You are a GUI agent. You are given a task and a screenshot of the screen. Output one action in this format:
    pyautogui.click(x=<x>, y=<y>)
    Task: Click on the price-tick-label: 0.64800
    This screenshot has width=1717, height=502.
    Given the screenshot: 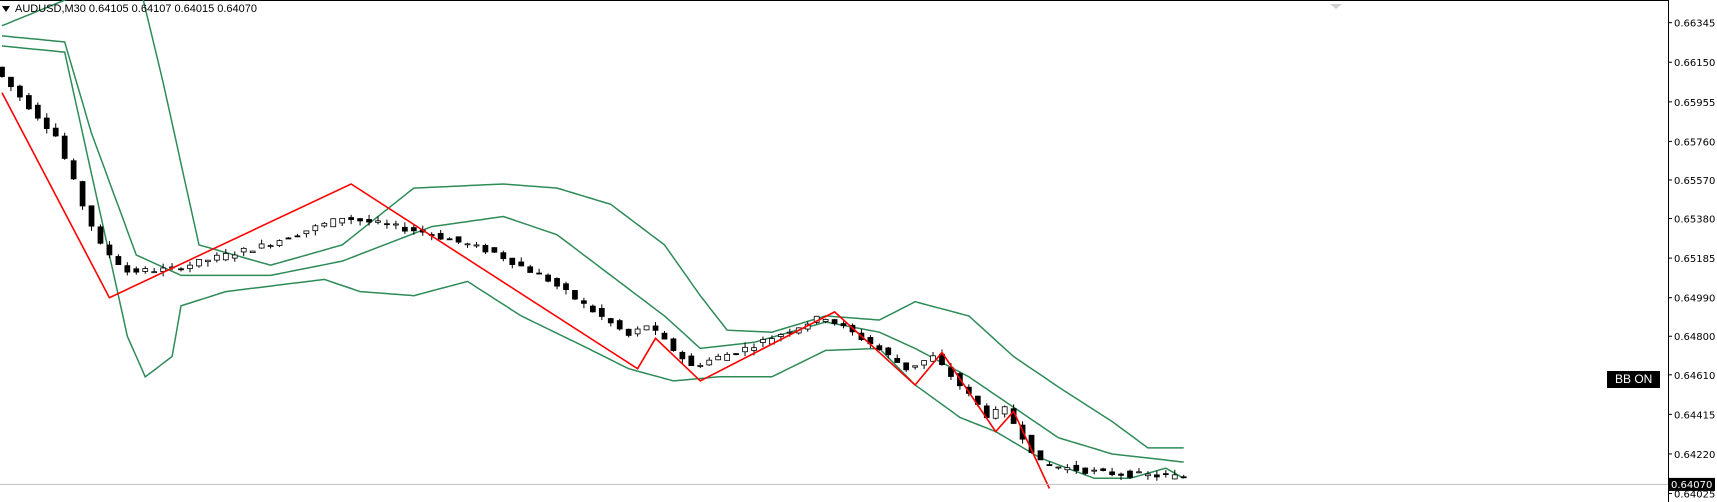 What is the action you would take?
    pyautogui.click(x=1694, y=337)
    